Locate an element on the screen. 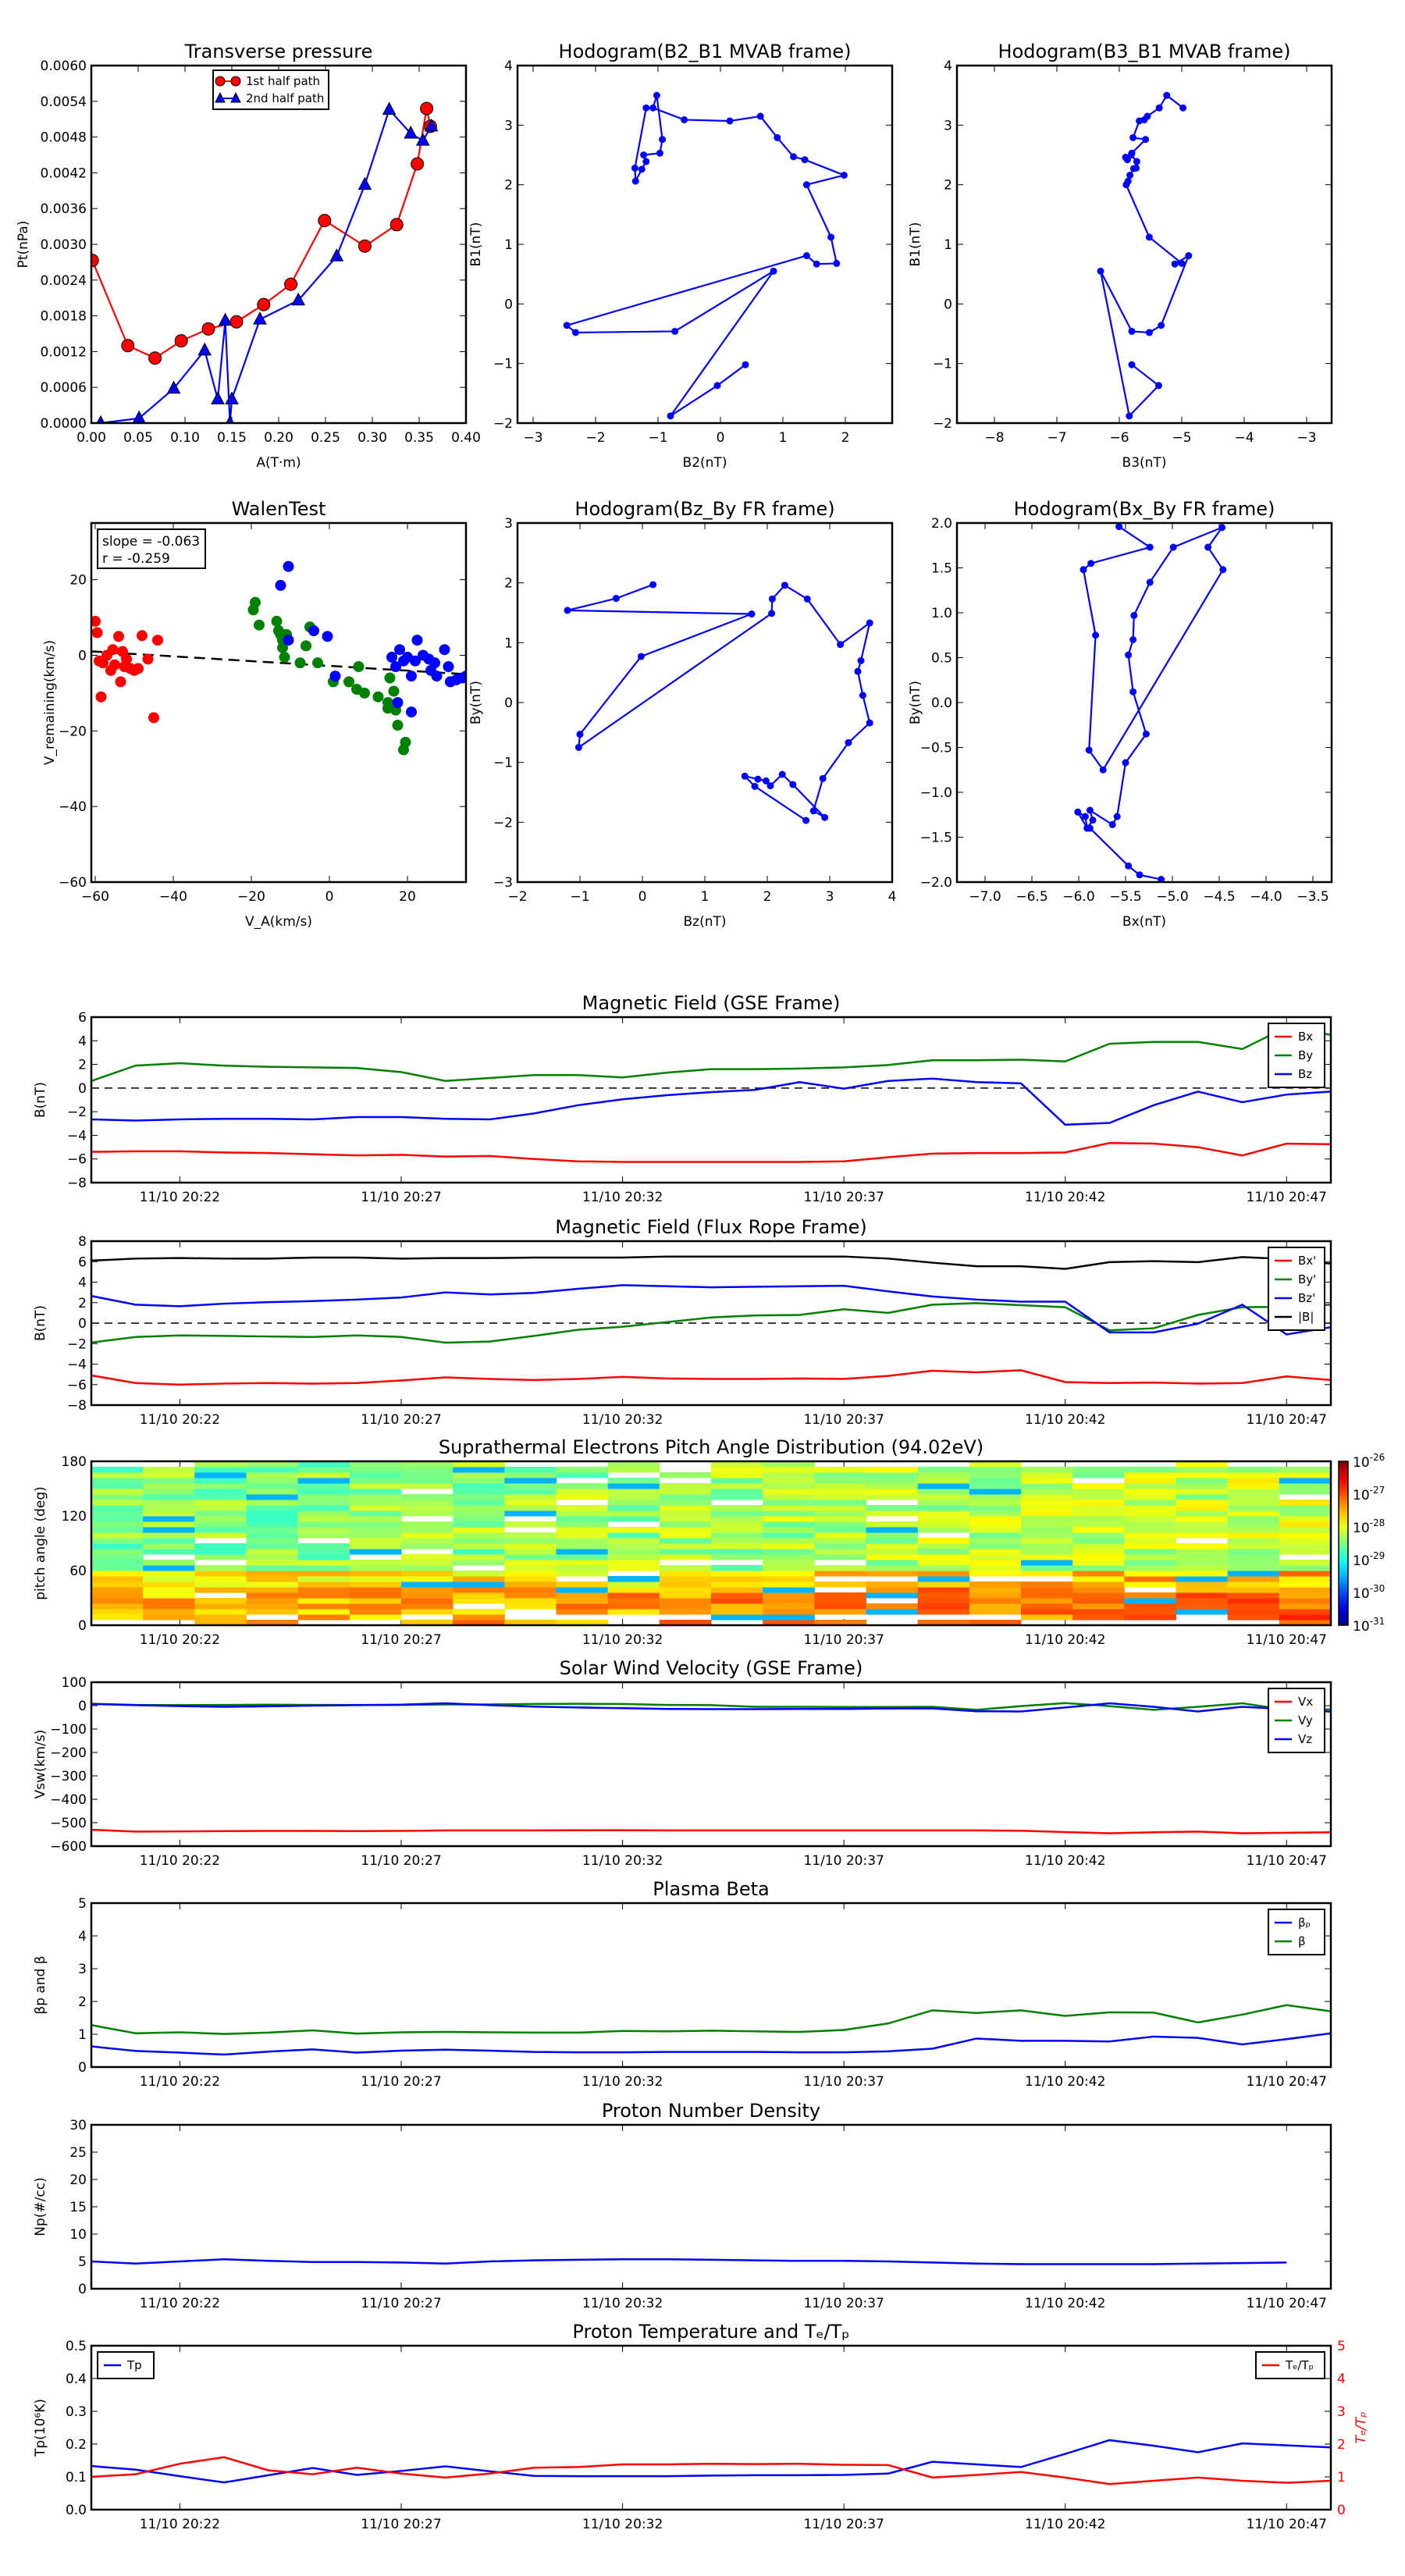 The height and width of the screenshot is (2576, 1405). x-tick-label: 0.40 is located at coordinates (466, 438).